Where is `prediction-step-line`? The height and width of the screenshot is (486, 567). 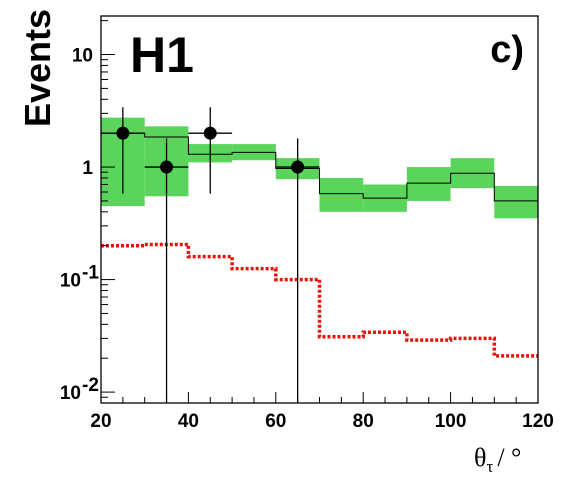 prediction-step-line is located at coordinates (319, 167).